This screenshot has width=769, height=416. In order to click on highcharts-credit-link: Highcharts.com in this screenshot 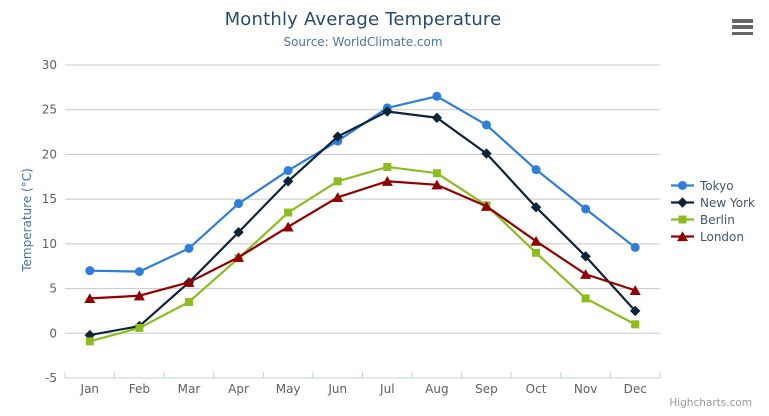, I will do `click(710, 403)`.